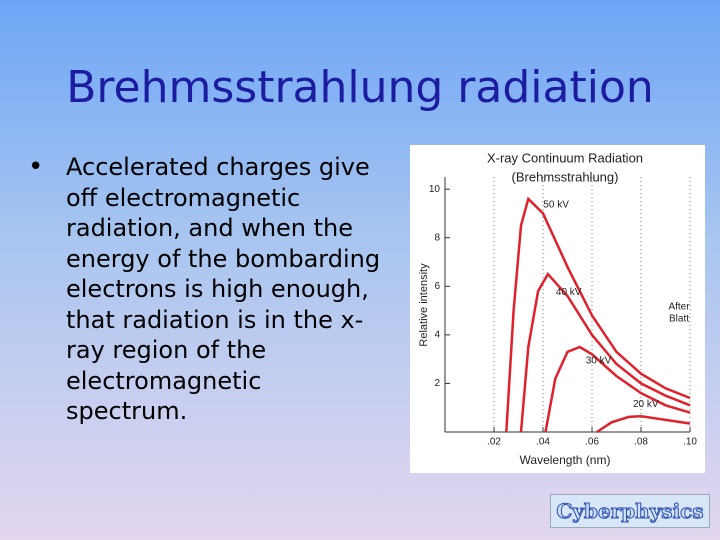 The height and width of the screenshot is (540, 720). Describe the element at coordinates (630, 511) in the screenshot. I see `logo: Cyberphysics` at that location.